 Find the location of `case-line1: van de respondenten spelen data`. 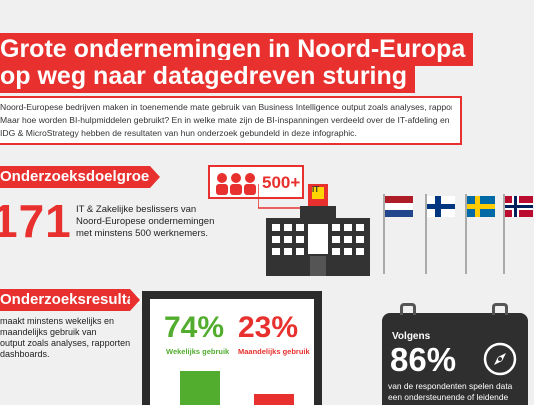

case-line1: van de respondenten spelen data is located at coordinates (450, 386).